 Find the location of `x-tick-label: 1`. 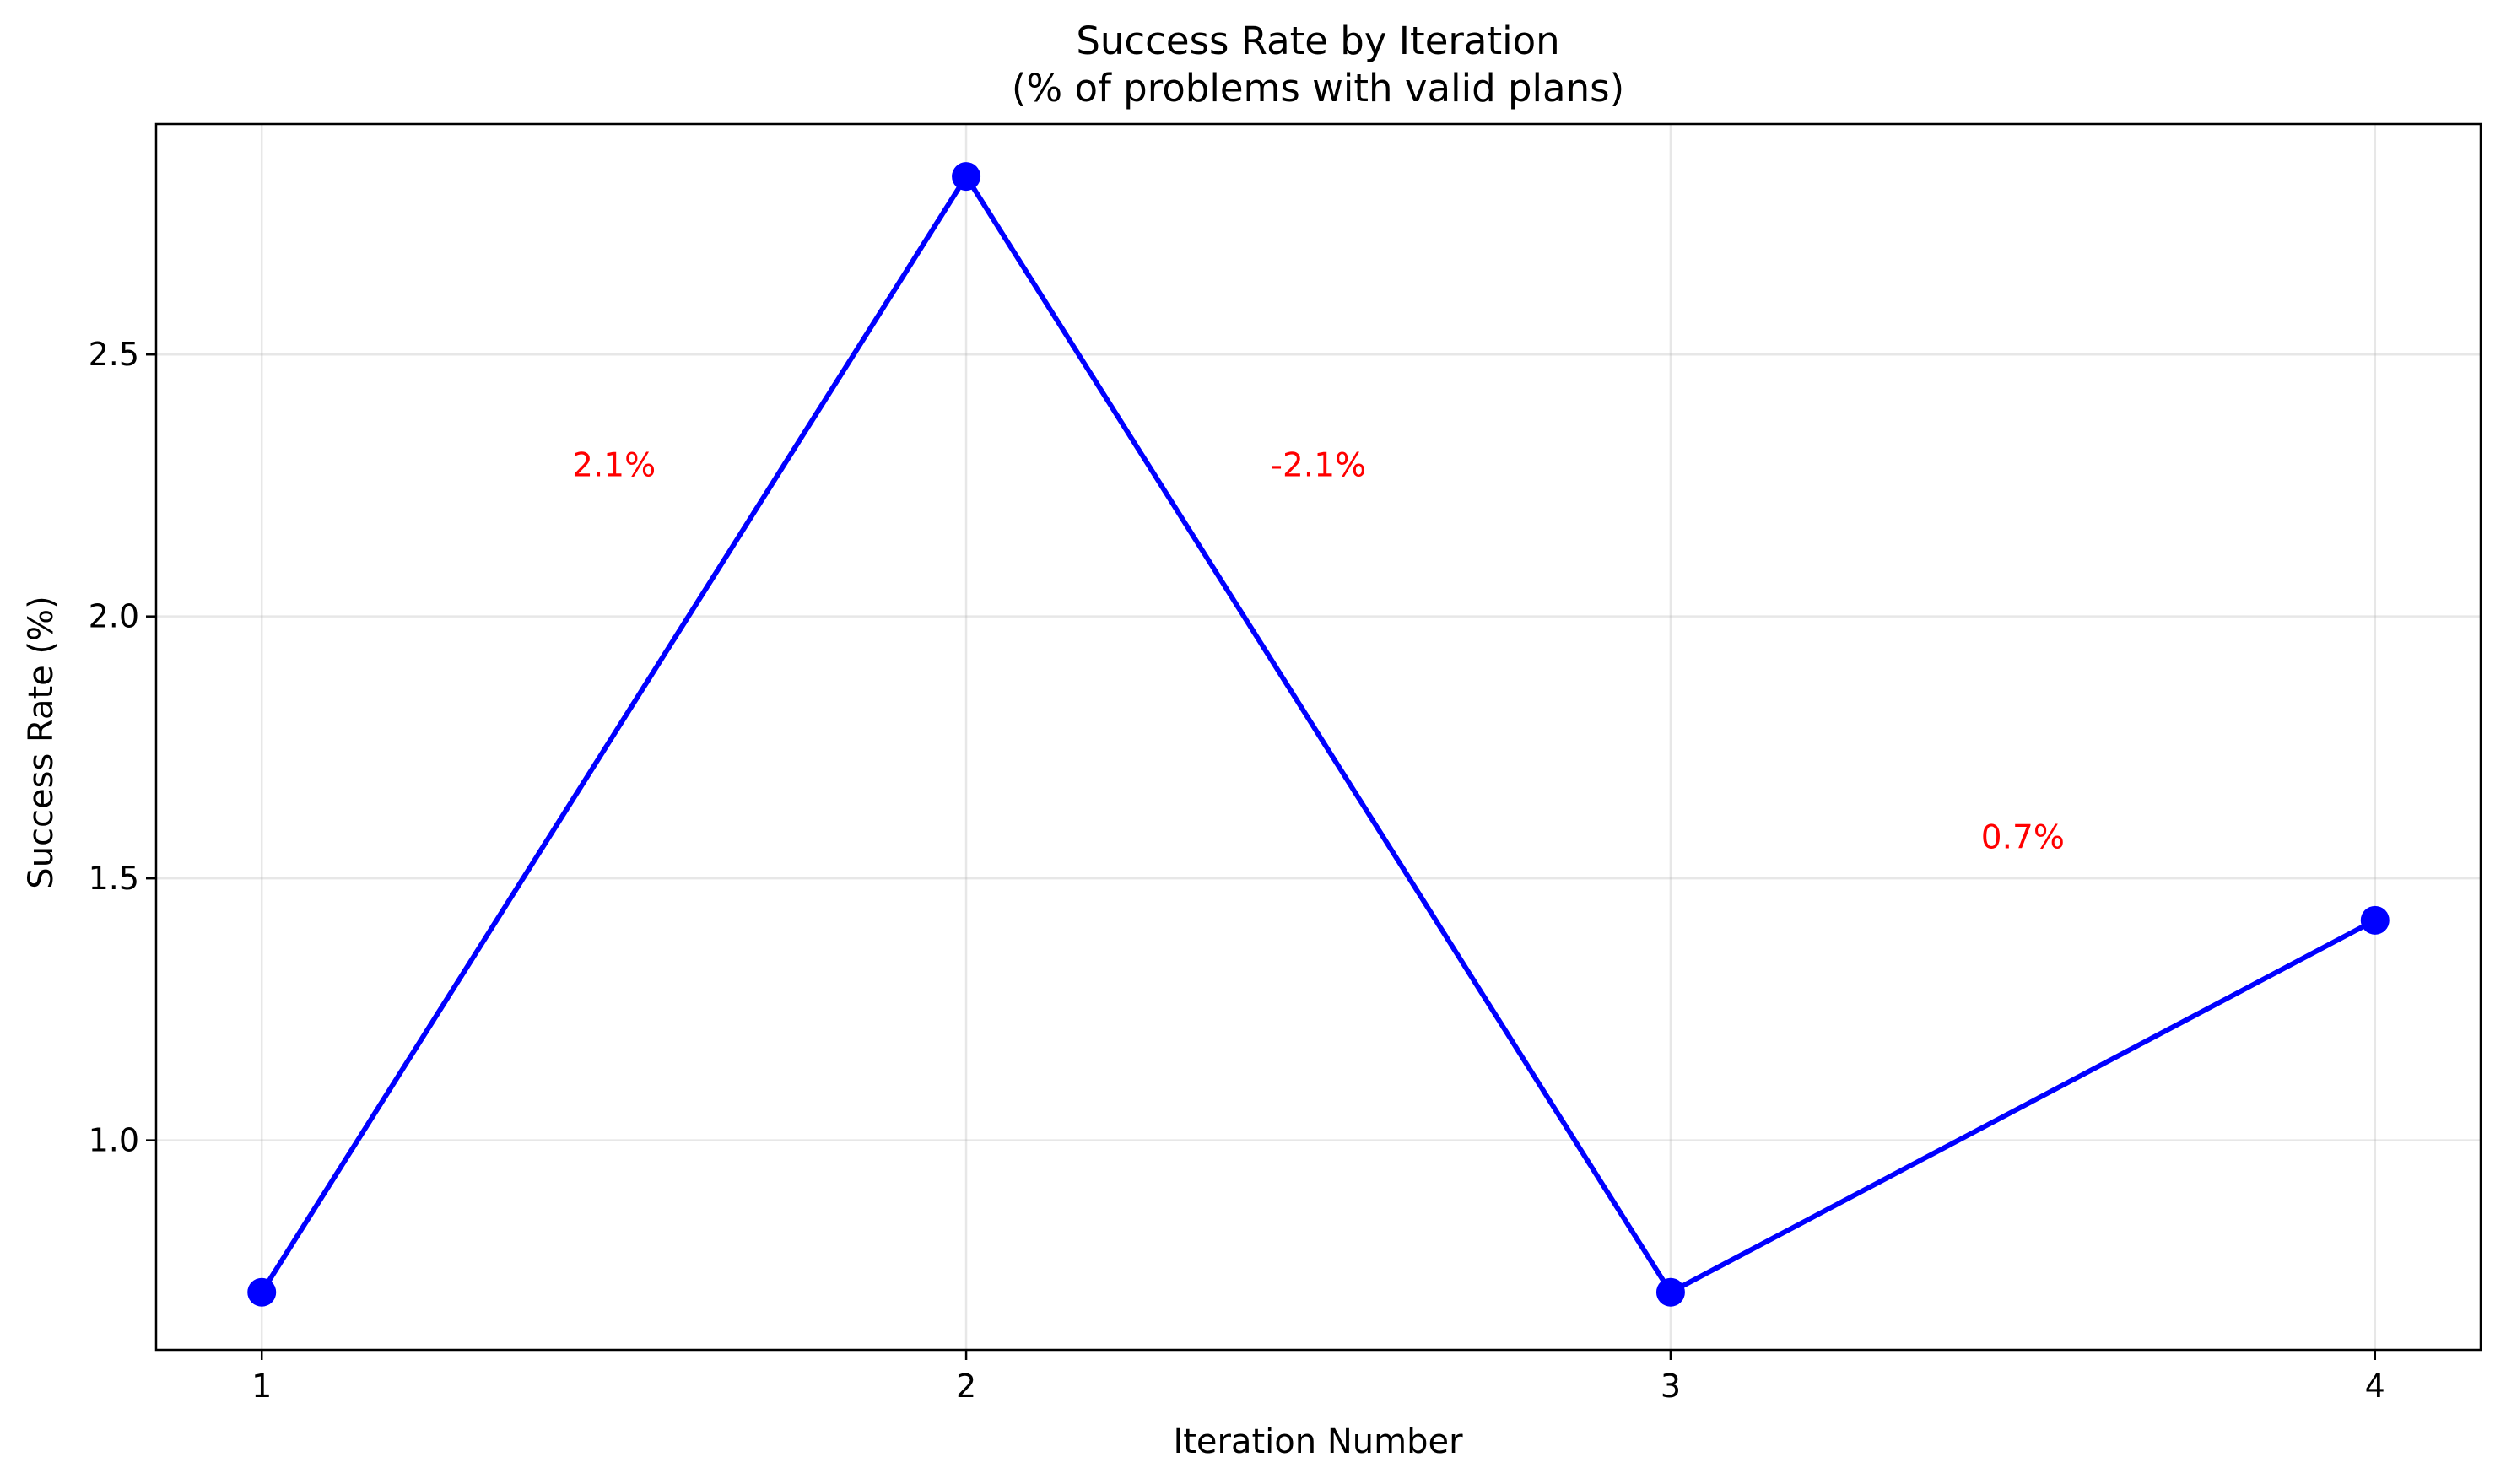

x-tick-label: 1 is located at coordinates (261, 1386).